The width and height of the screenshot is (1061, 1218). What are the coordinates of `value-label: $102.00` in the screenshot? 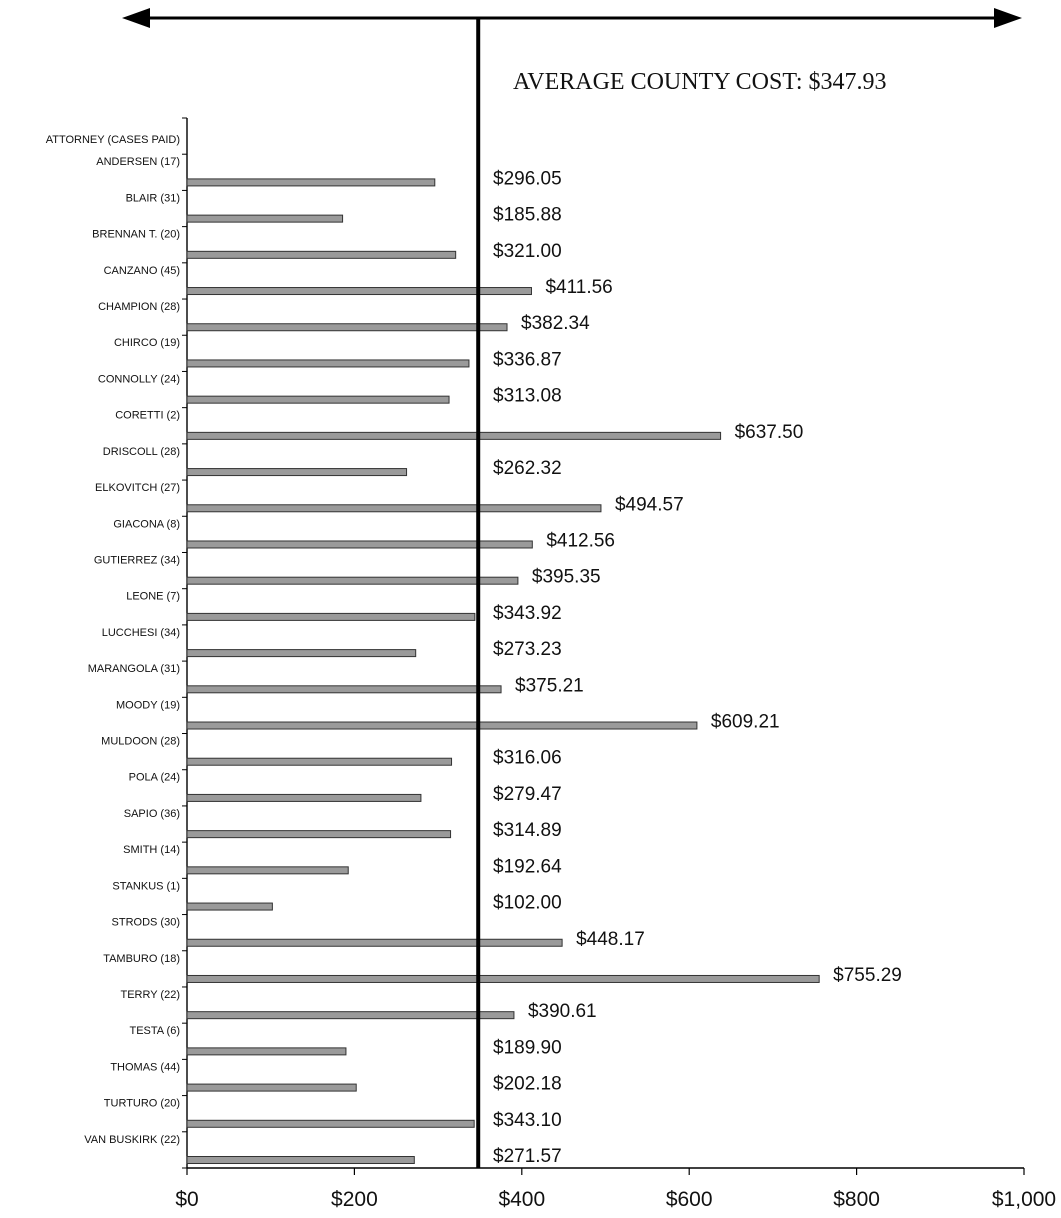 It's located at (527, 903).